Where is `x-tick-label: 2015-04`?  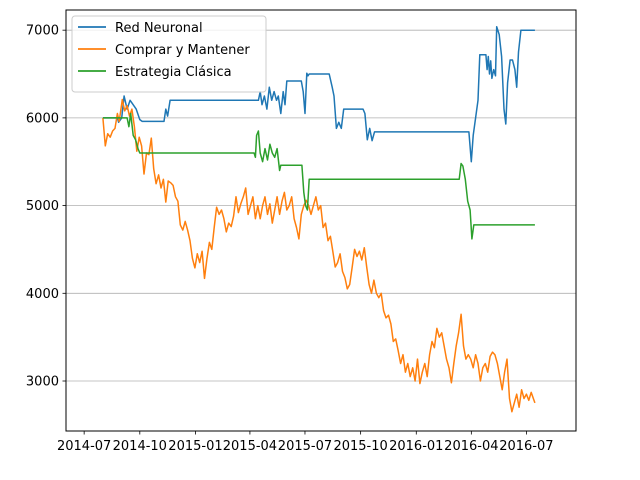 x-tick-label: 2015-04 is located at coordinates (250, 446).